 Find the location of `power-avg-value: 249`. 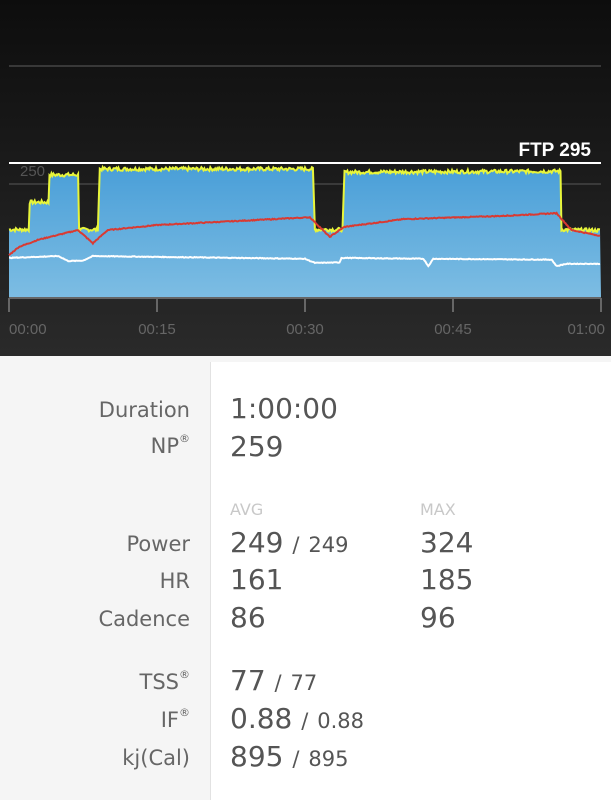

power-avg-value: 249 is located at coordinates (257, 542).